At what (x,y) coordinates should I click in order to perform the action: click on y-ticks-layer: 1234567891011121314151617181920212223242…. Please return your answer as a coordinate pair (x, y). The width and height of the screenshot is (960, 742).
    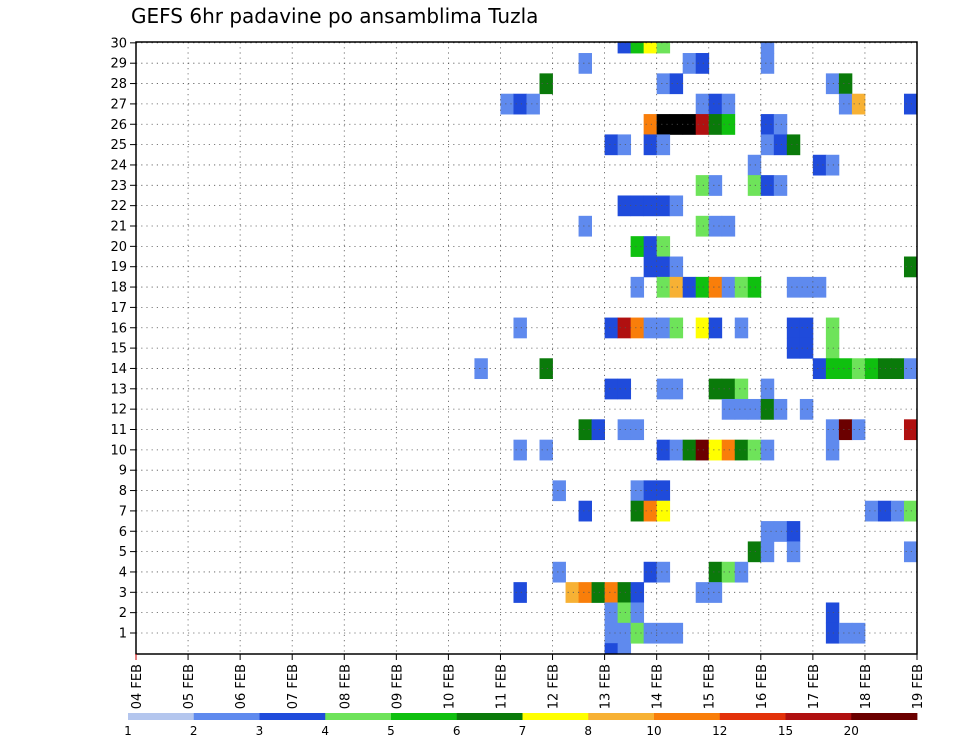
    Looking at the image, I should click on (123, 339).